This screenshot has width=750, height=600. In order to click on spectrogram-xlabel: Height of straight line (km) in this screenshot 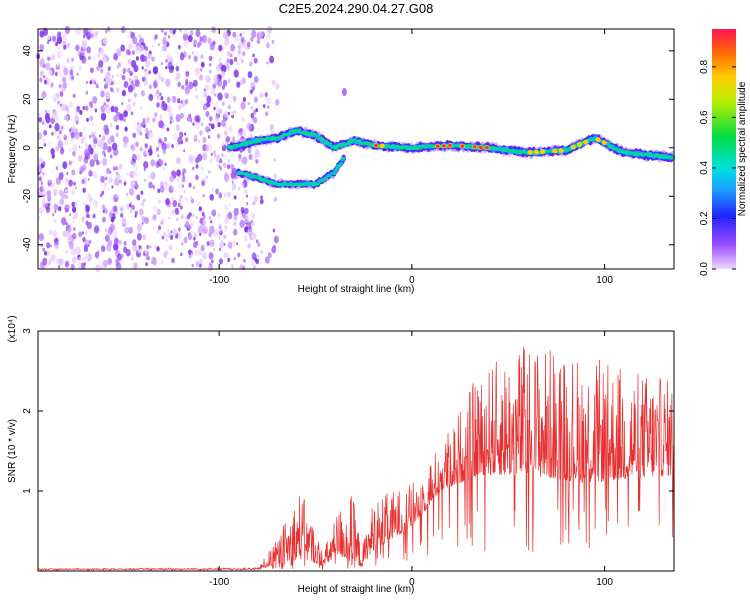, I will do `click(356, 289)`.